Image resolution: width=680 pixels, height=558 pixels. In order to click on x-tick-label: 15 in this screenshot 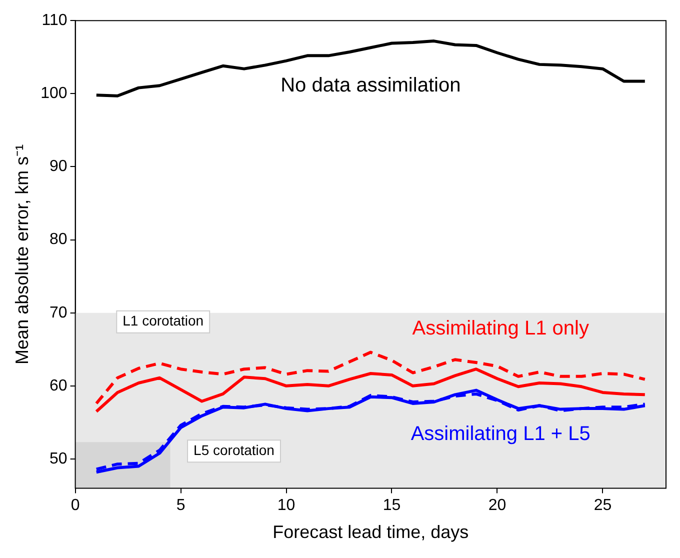, I will do `click(391, 505)`.